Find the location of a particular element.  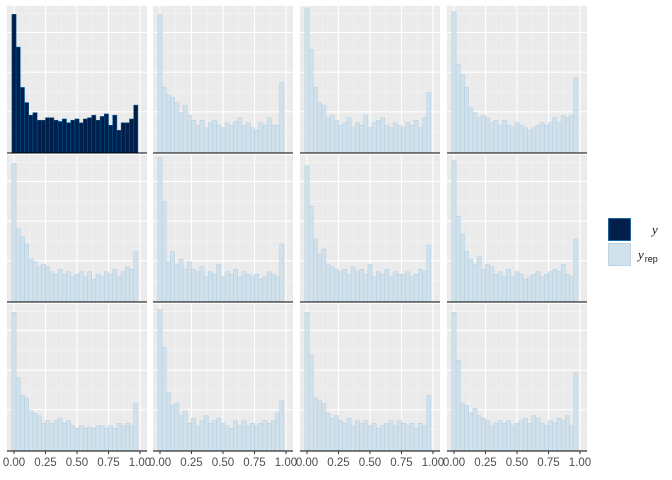

legend-key-yrep is located at coordinates (619, 254).